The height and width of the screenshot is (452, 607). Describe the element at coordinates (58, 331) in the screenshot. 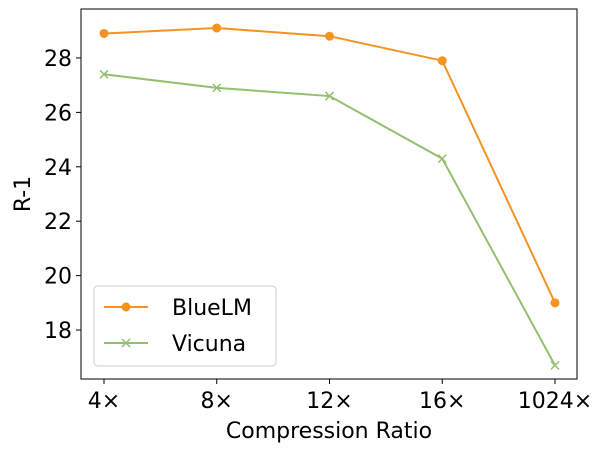

I see `y-tick-label: 18` at that location.